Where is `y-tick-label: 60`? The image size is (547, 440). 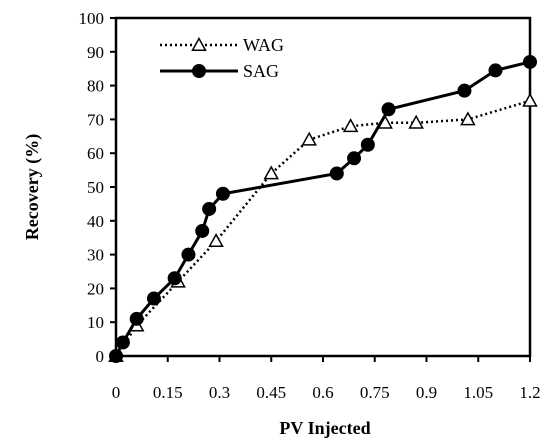 y-tick-label: 60 is located at coordinates (95, 153).